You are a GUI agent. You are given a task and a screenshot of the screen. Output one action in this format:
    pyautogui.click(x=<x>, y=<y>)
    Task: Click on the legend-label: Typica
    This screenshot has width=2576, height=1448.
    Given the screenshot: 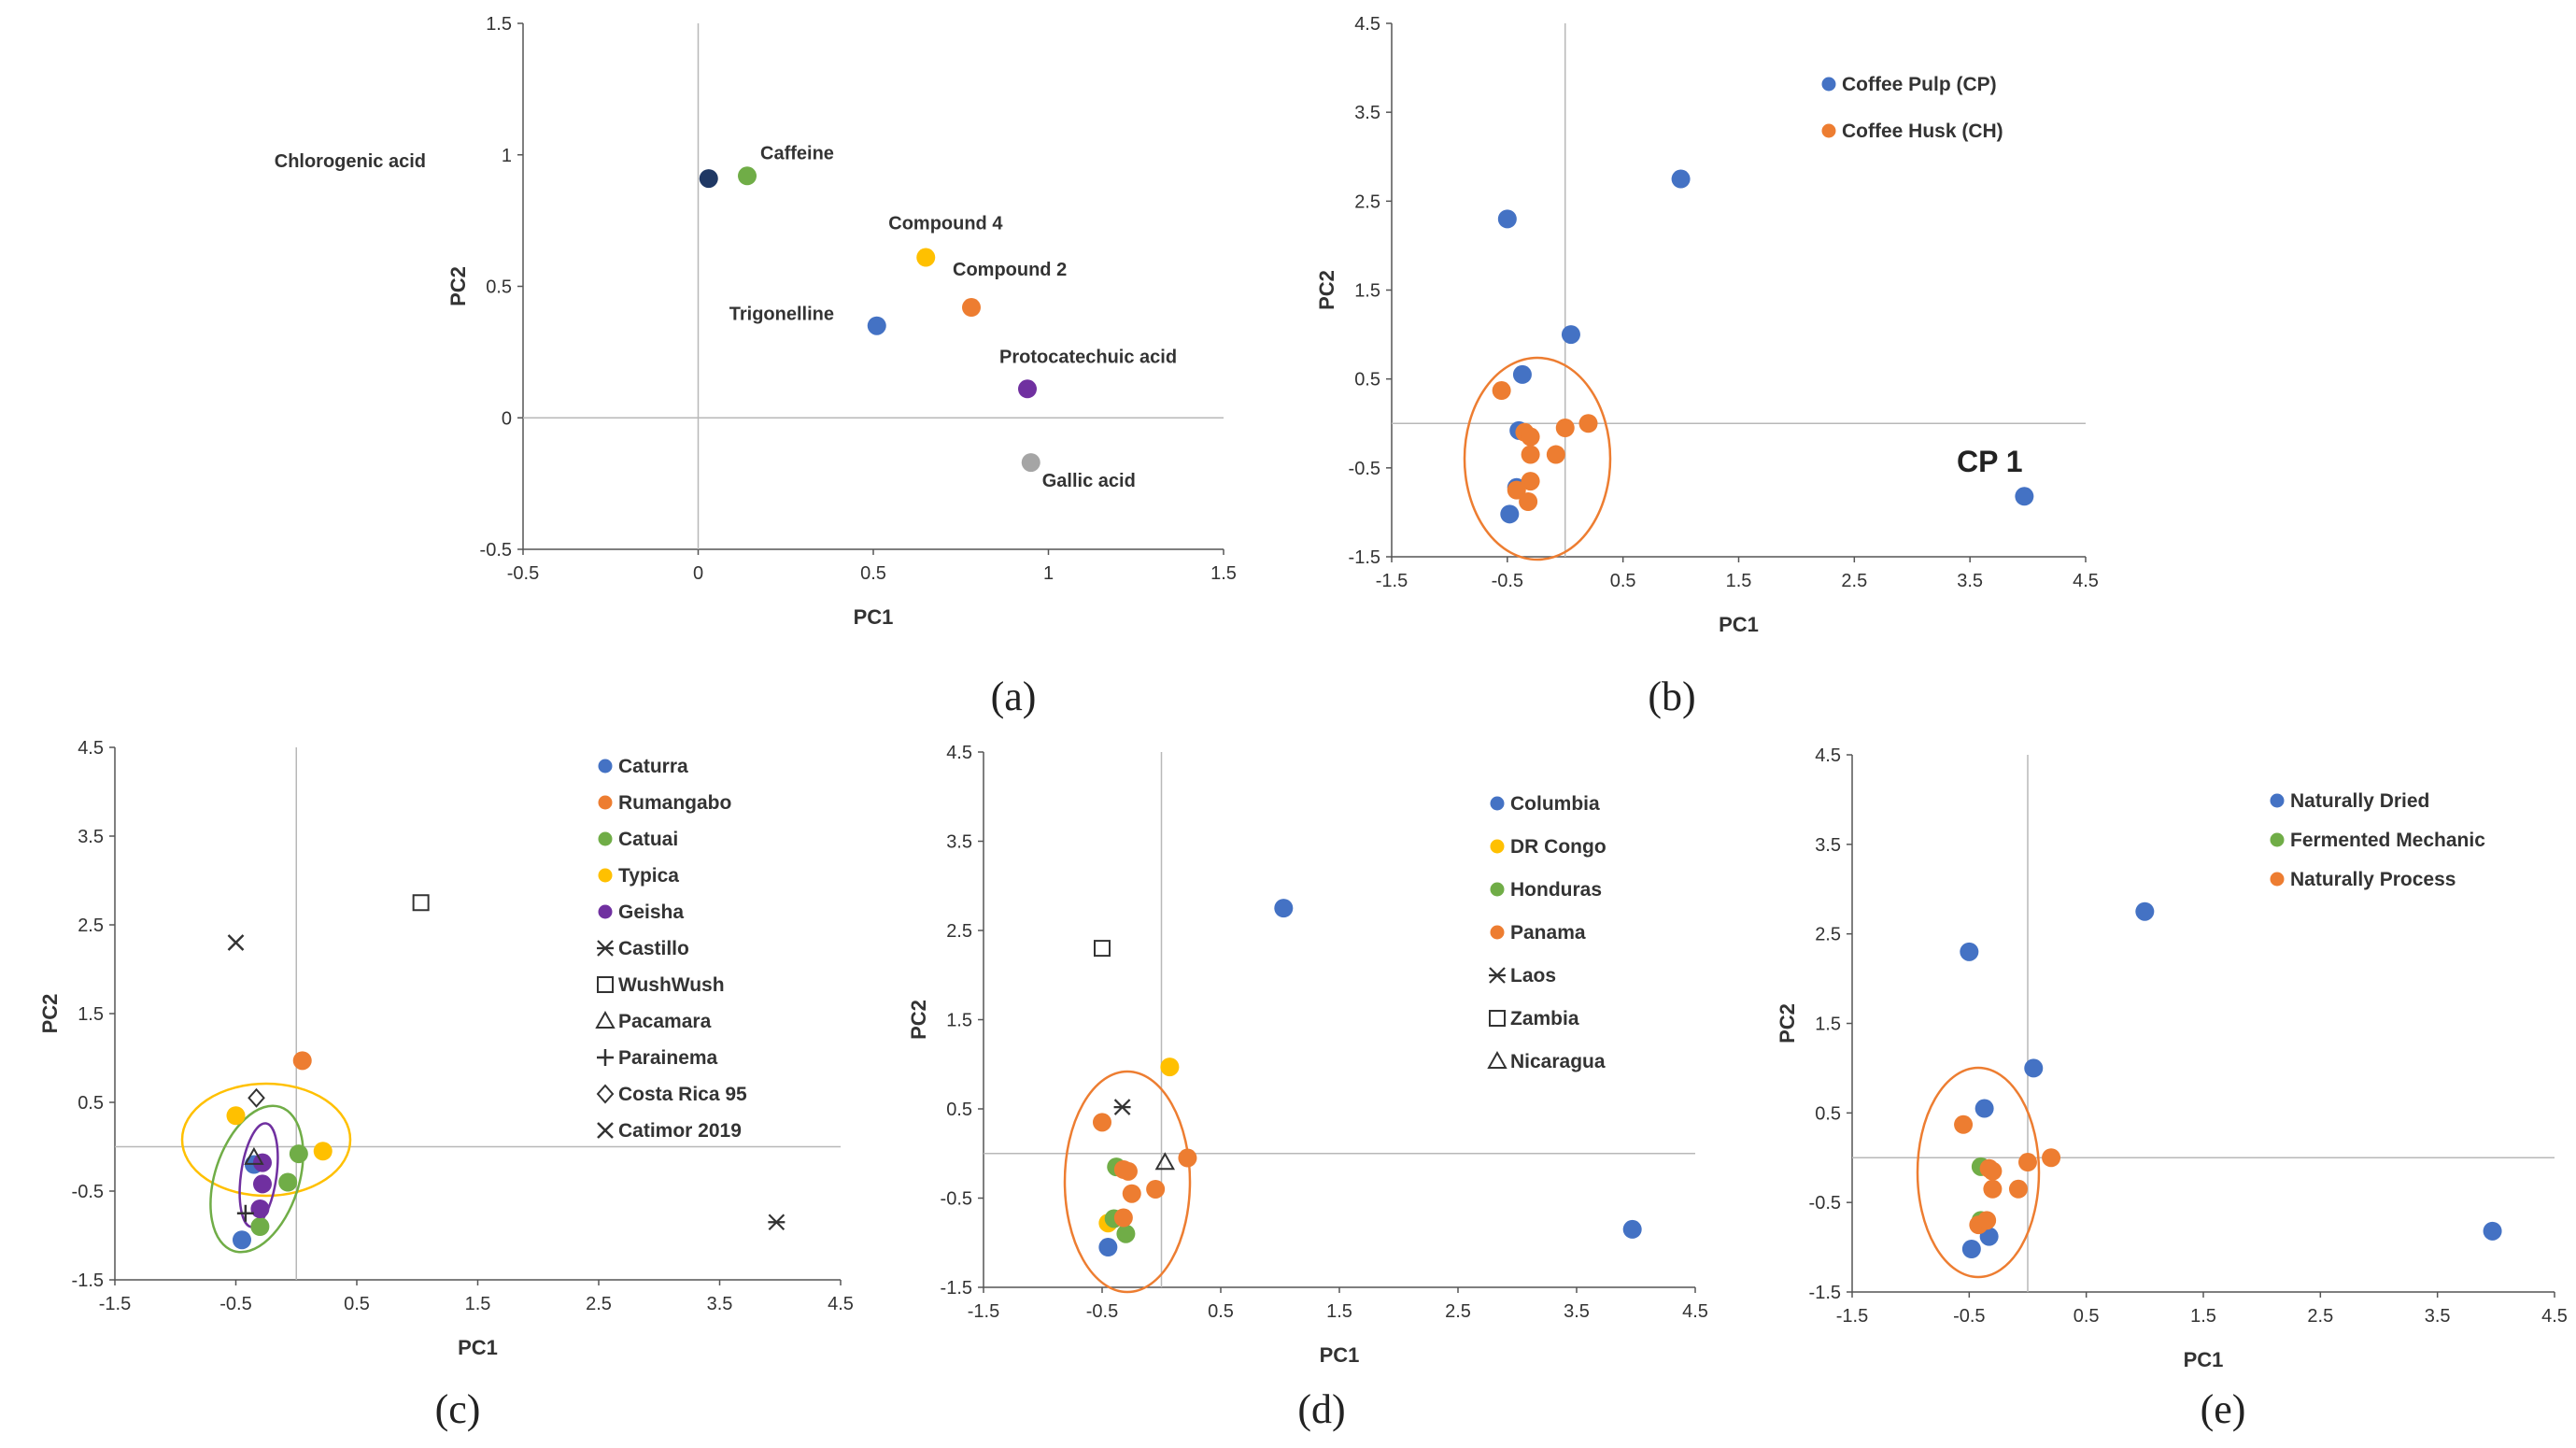 What is the action you would take?
    pyautogui.click(x=648, y=876)
    